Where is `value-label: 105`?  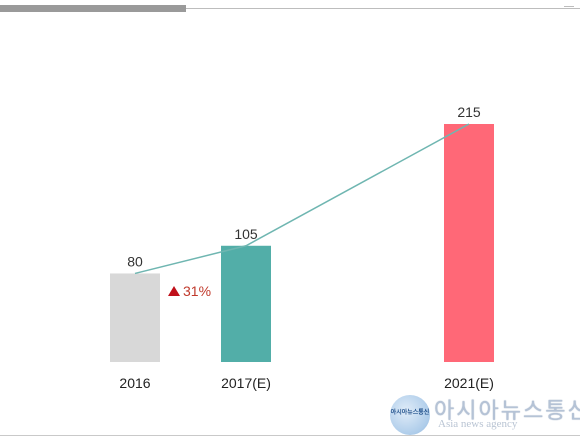 value-label: 105 is located at coordinates (246, 234).